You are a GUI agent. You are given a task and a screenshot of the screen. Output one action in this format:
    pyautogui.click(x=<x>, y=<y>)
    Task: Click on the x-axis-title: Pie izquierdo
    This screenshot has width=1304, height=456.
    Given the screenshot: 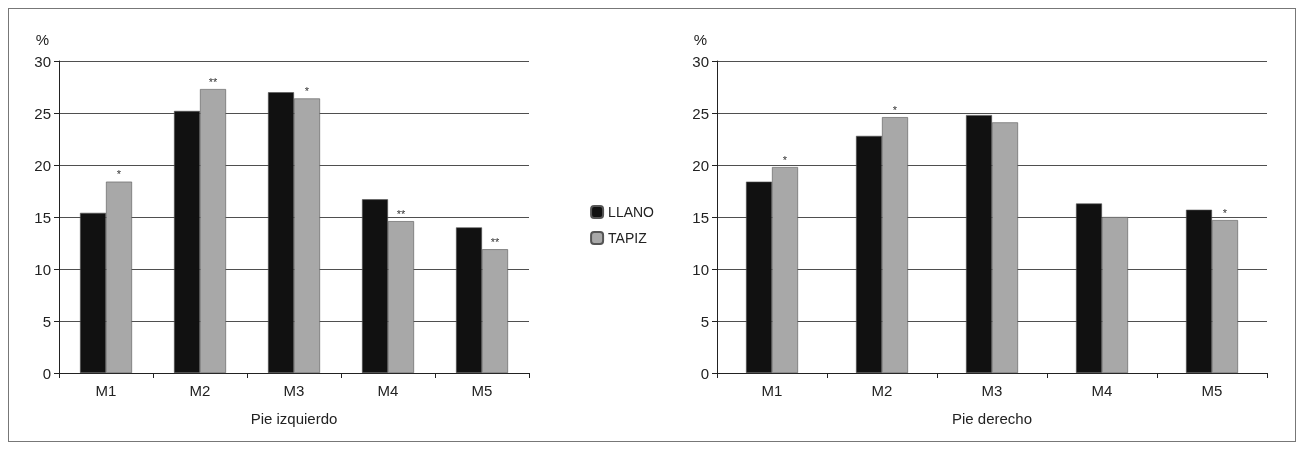 What is the action you would take?
    pyautogui.click(x=294, y=418)
    